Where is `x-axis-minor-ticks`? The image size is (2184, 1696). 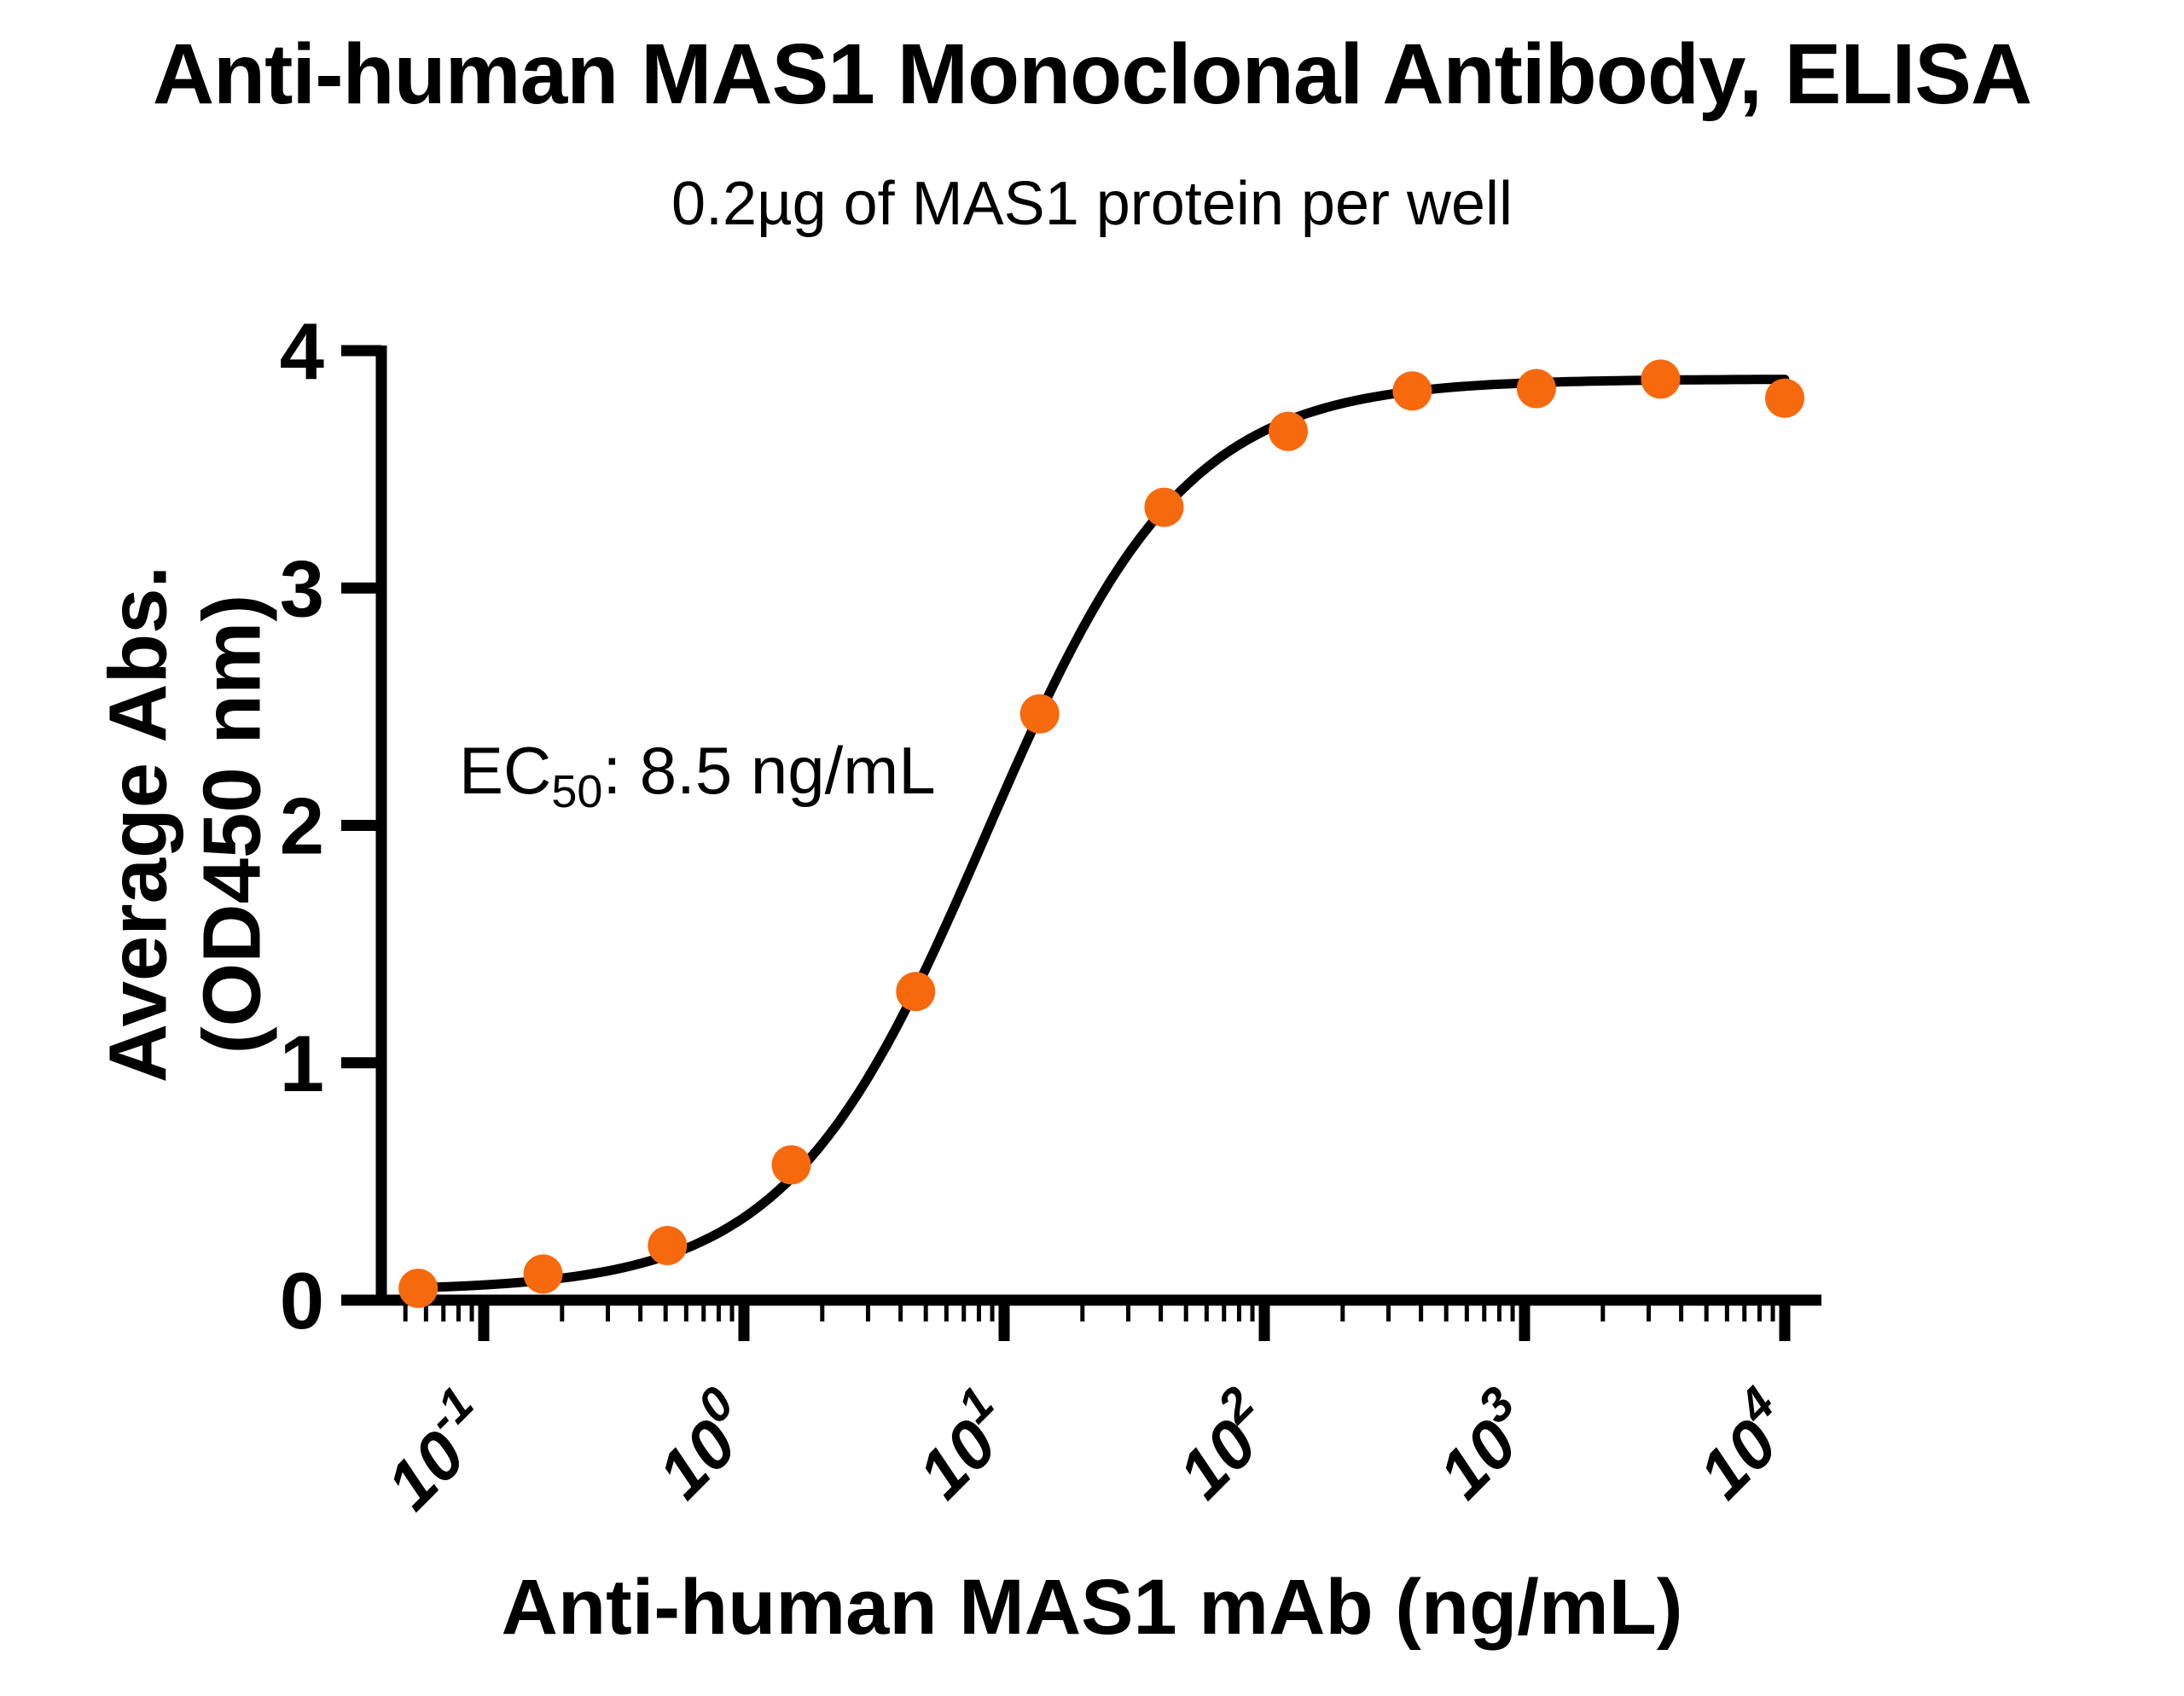
x-axis-minor-ticks is located at coordinates (1089, 1311).